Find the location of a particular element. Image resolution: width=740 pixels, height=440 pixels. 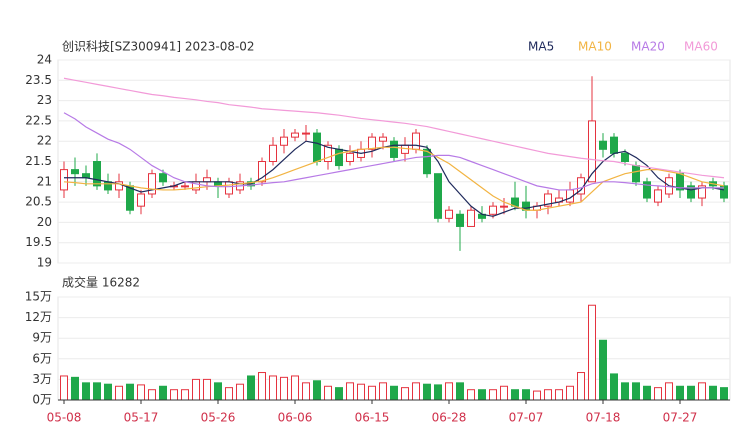

ma-line is located at coordinates (394, 178).